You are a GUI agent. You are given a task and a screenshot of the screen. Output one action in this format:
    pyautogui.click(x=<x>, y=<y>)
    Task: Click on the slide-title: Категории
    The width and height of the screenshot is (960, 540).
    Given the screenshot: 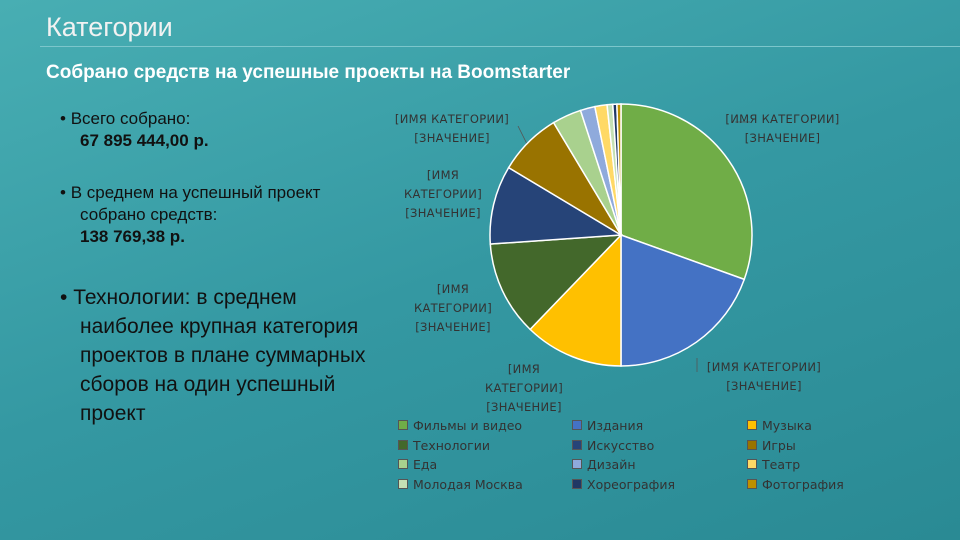 What is the action you would take?
    pyautogui.click(x=109, y=27)
    